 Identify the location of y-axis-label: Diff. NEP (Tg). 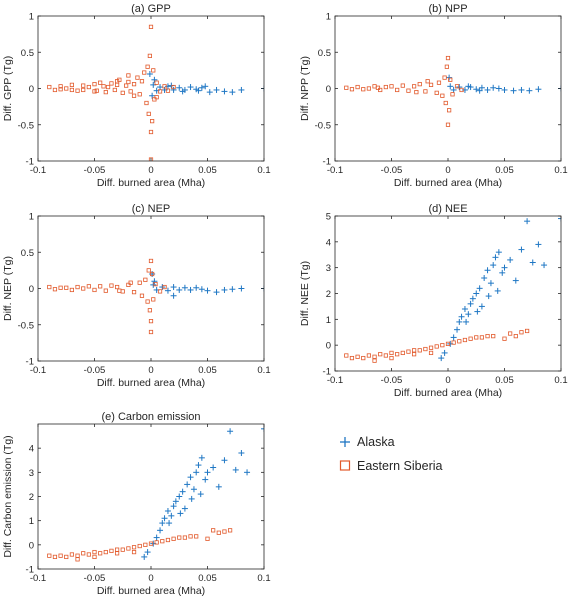
(8, 288).